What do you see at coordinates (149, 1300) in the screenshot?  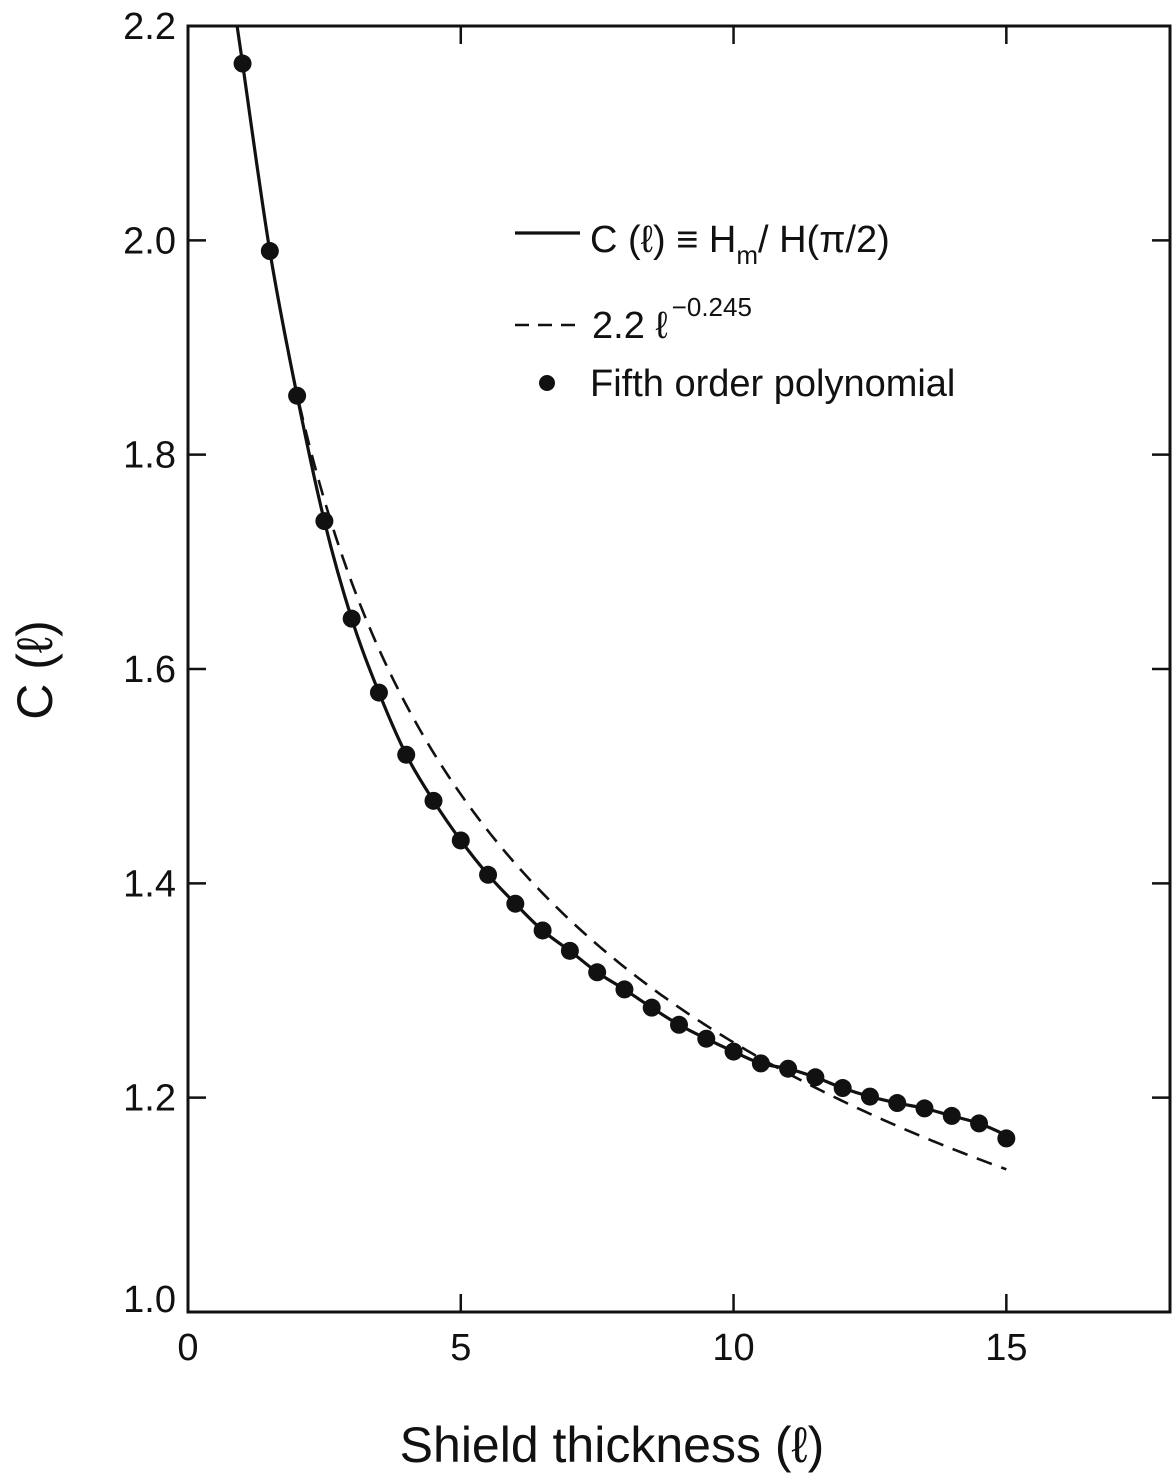 I see `y-tick-label: 1.0` at bounding box center [149, 1300].